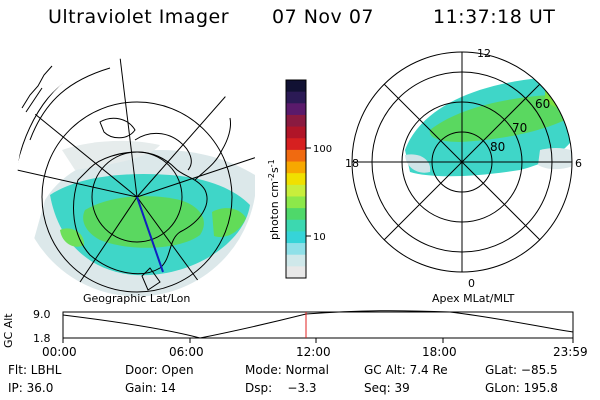  What do you see at coordinates (287, 370) in the screenshot?
I see `mode-info: Mode: Normal` at bounding box center [287, 370].